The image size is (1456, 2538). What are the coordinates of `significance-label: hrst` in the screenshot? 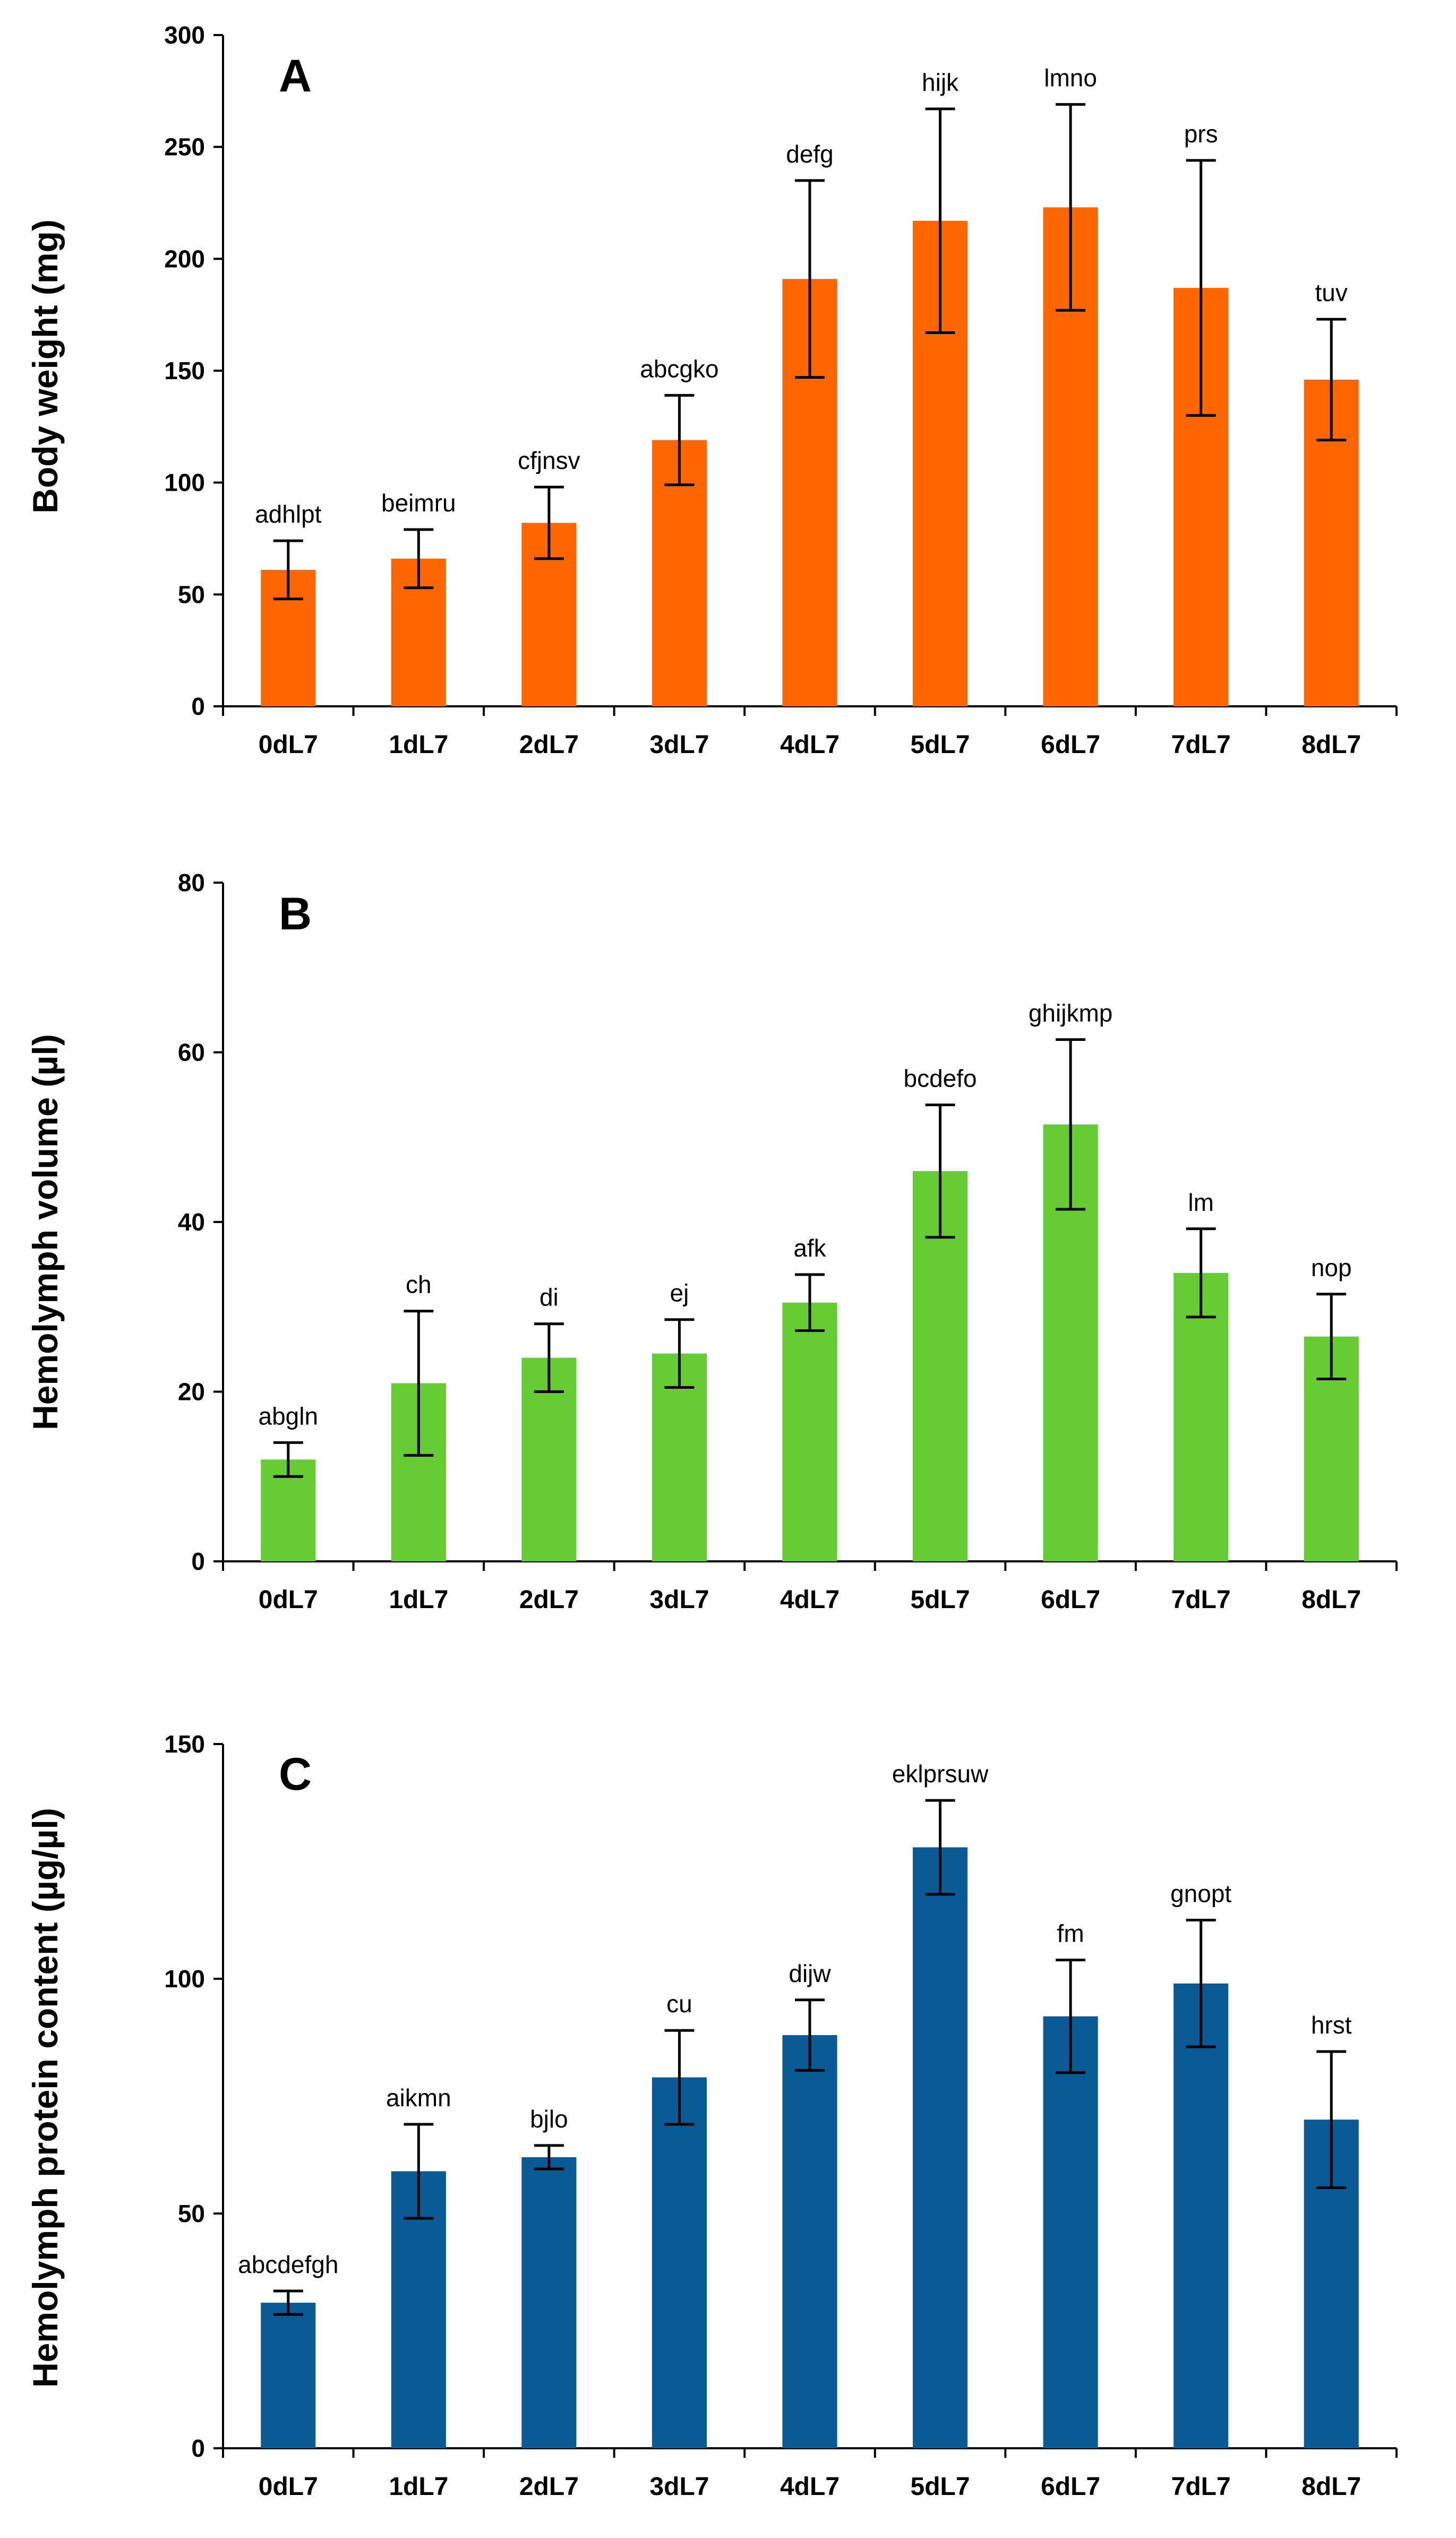 It's located at (1331, 2025).